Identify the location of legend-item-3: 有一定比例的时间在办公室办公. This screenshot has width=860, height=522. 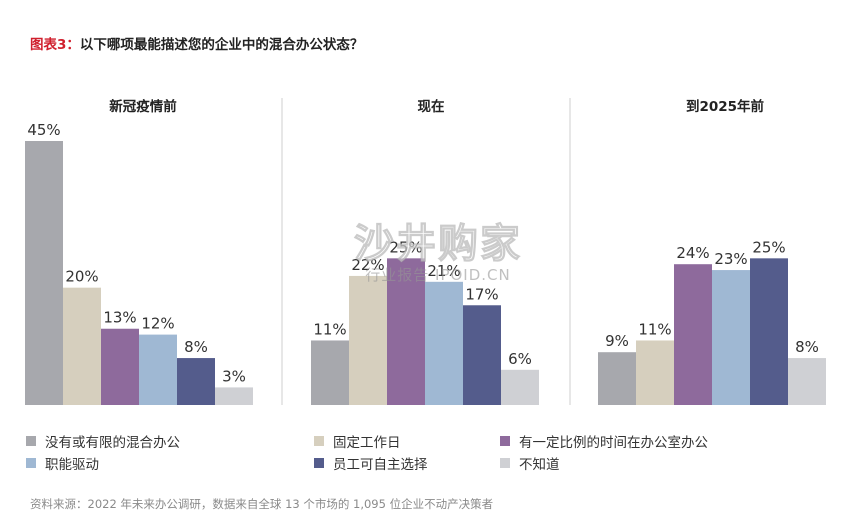
(604, 441).